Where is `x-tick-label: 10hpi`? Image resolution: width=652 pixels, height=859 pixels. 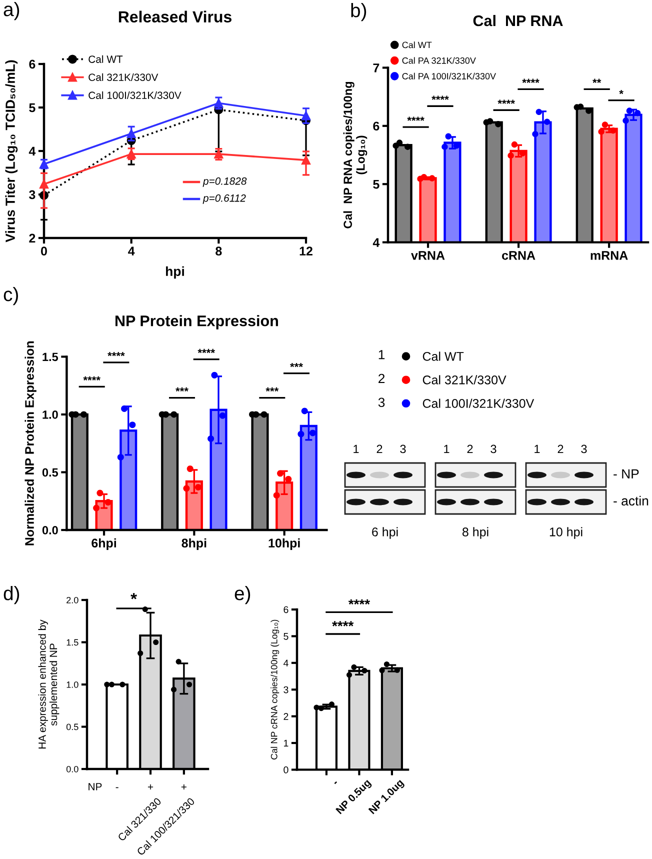
x-tick-label: 10hpi is located at coordinates (284, 544).